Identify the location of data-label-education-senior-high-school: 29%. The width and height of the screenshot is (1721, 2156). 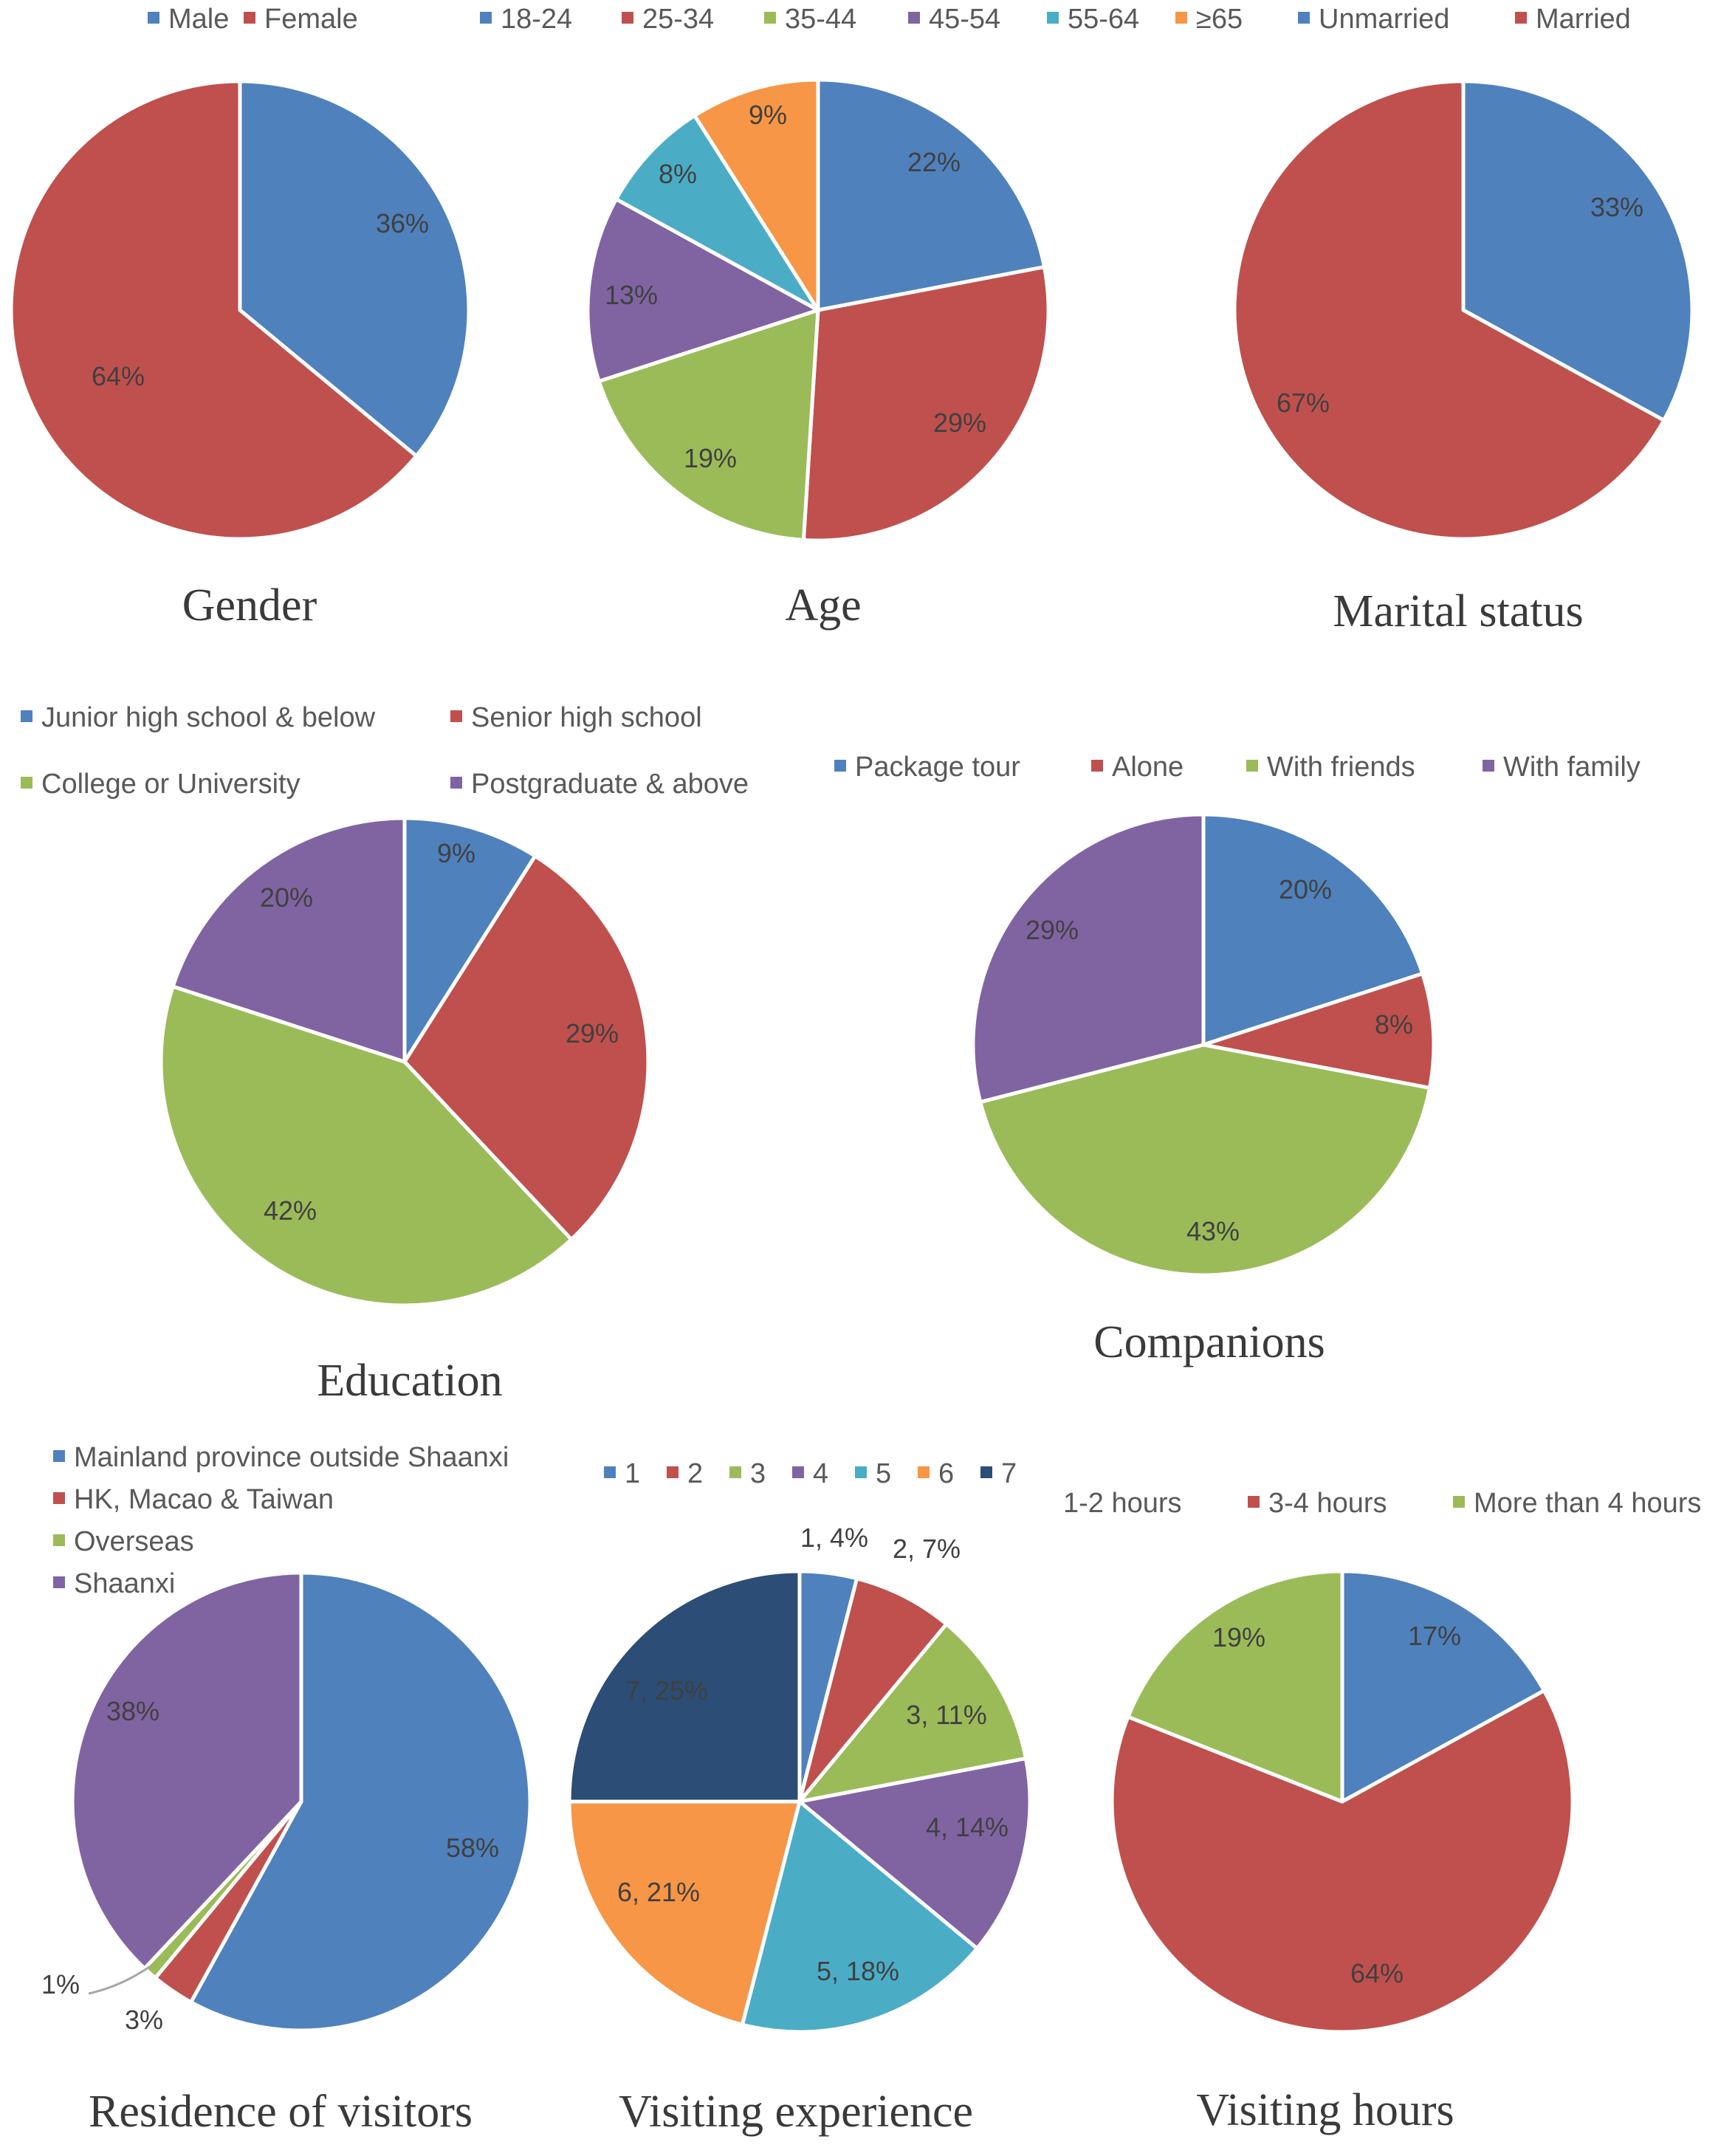
(592, 1033).